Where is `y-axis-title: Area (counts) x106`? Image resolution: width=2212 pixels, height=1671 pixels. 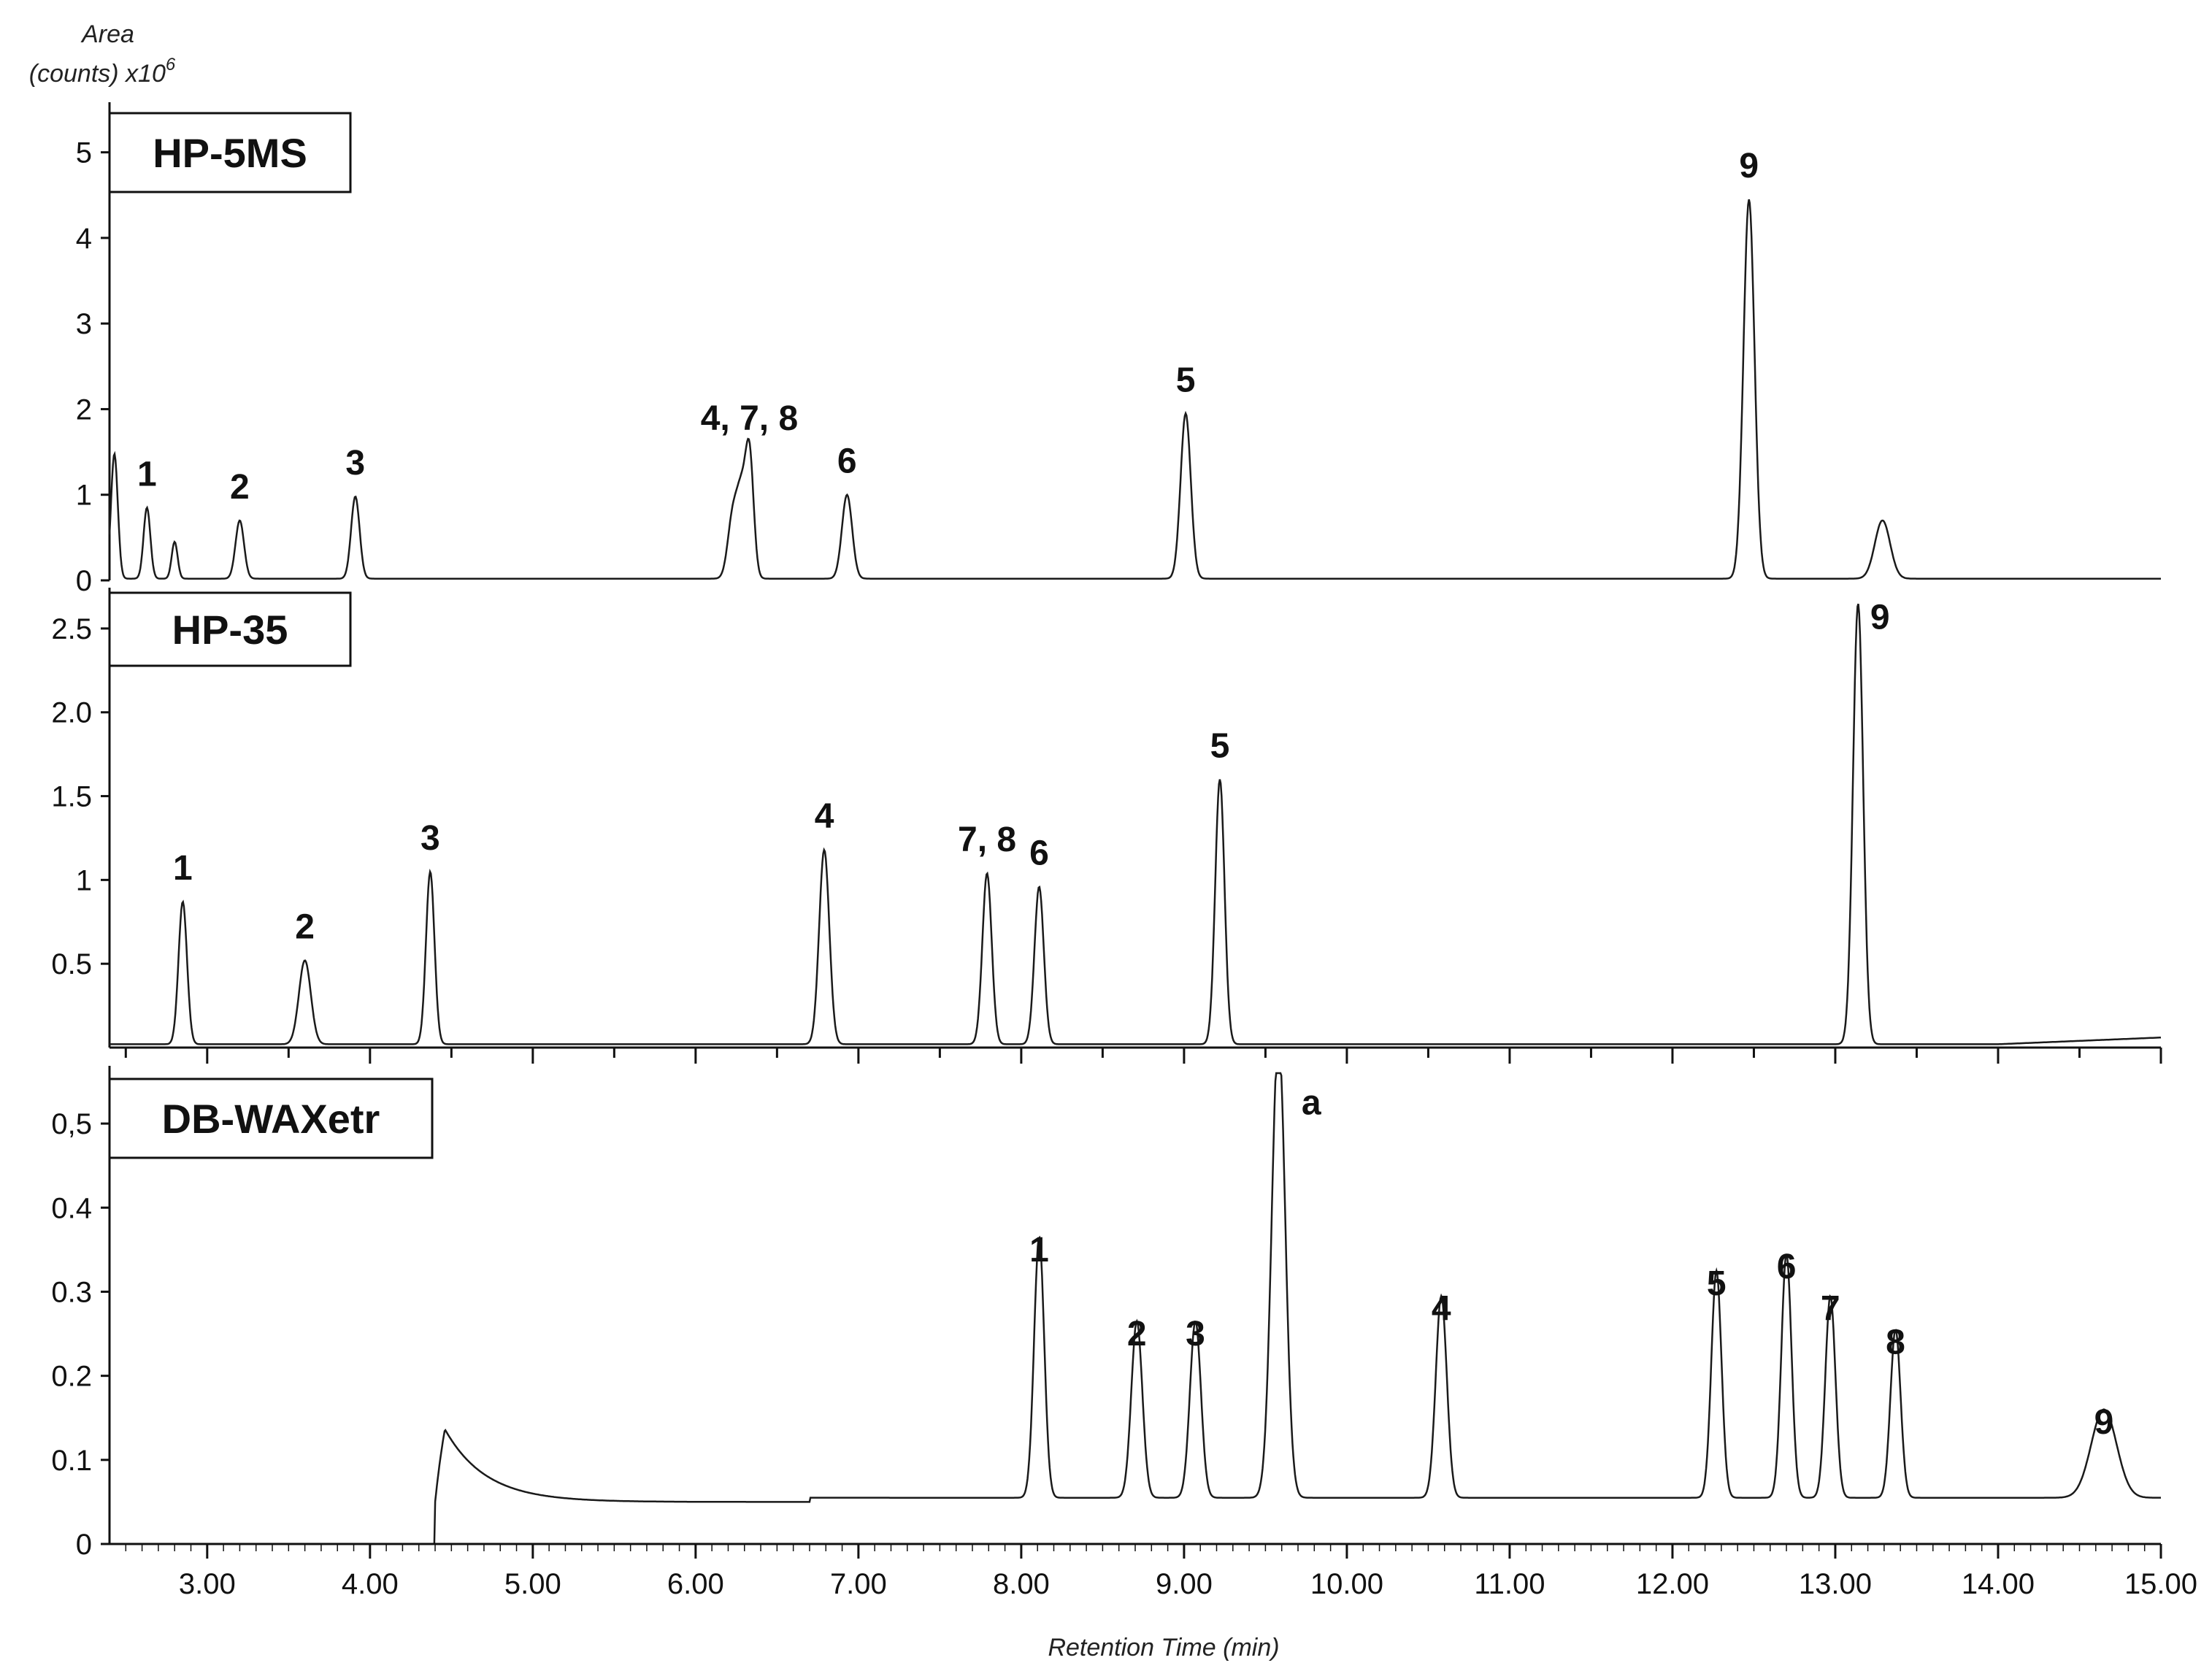
y-axis-title: Area (counts) x106 is located at coordinates (102, 54).